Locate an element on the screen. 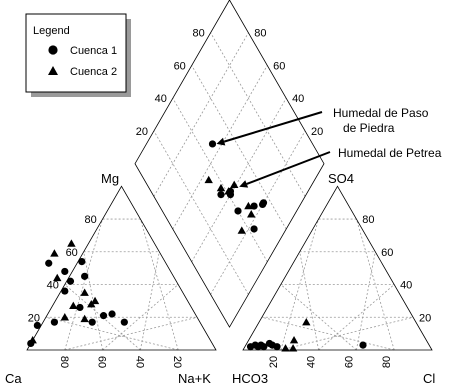  legend: Legend Cuenca 1 Cuenca 2 is located at coordinates (78, 55).